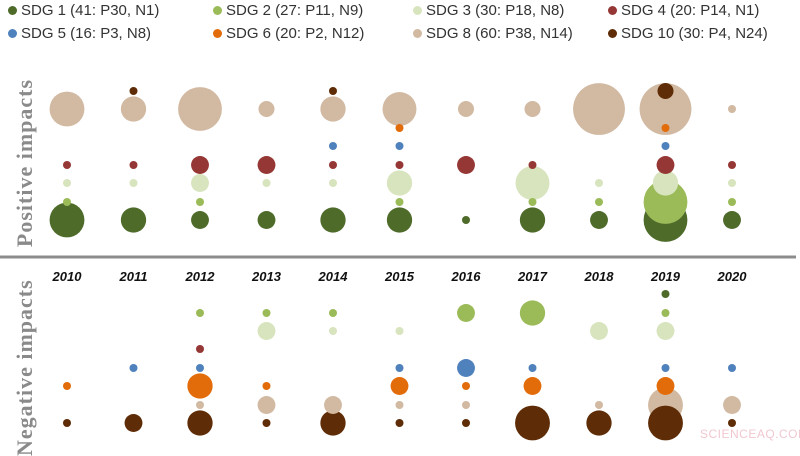 The image size is (800, 456). I want to click on year-tick-label: 2018, so click(599, 276).